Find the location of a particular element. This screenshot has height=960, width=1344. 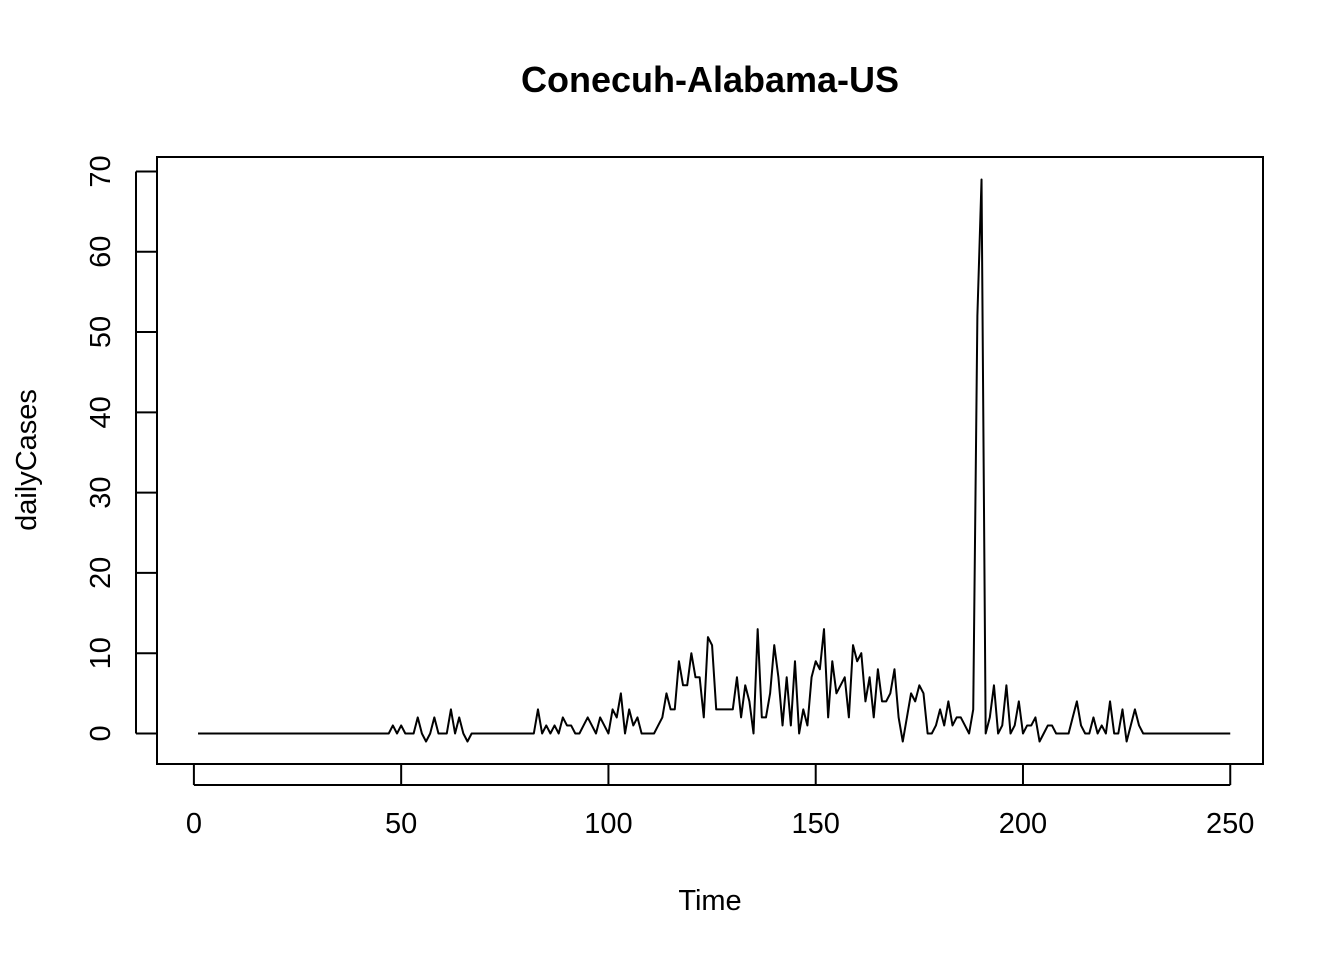

y-tick-label: 40 is located at coordinates (101, 412).